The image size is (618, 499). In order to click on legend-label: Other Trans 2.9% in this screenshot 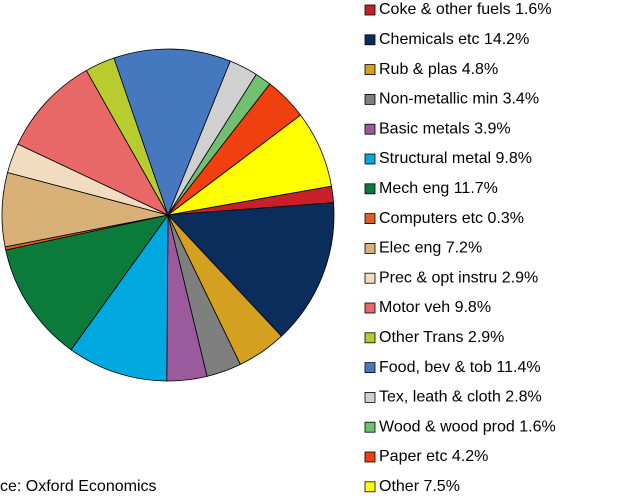, I will do `click(441, 337)`.